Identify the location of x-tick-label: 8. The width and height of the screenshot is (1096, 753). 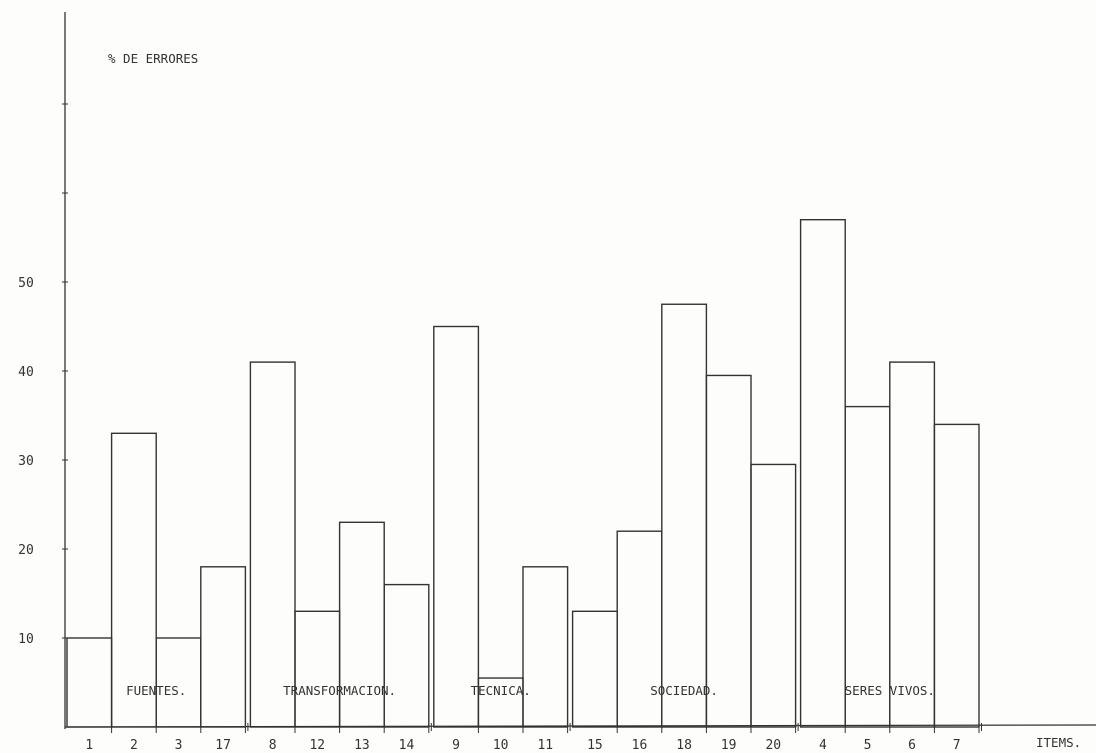
(273, 745).